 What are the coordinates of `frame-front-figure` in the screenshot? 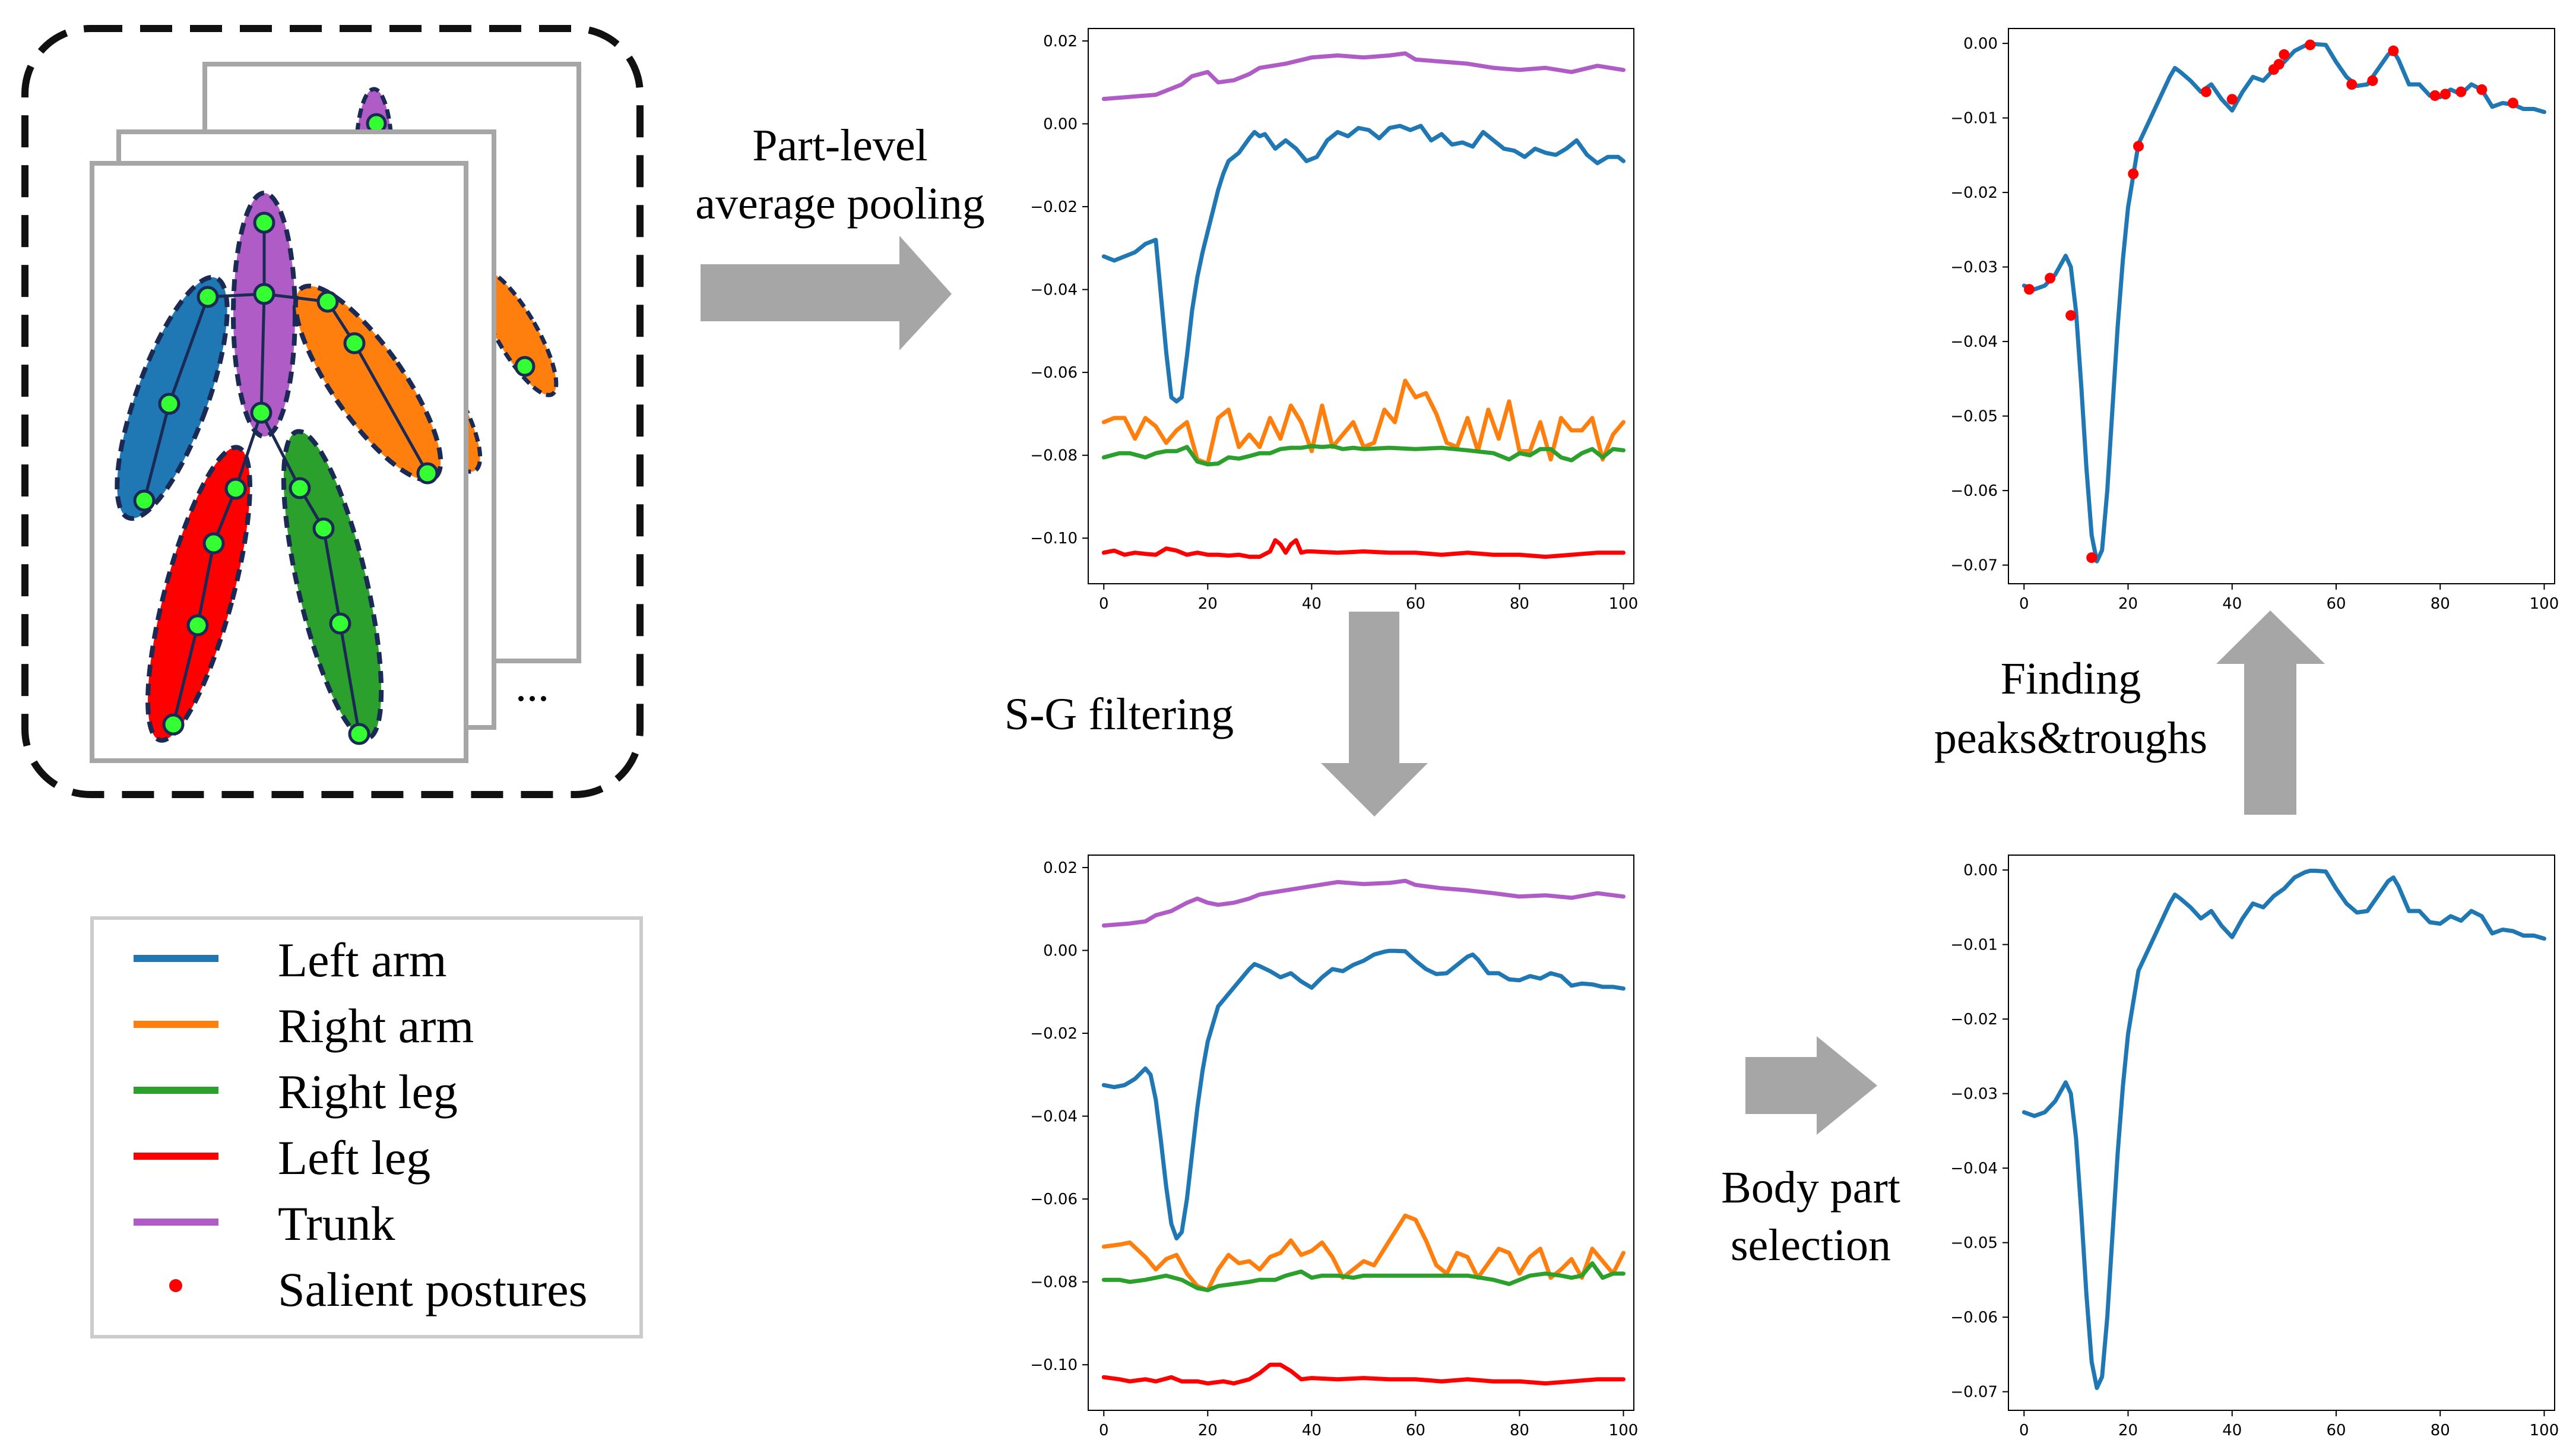 It's located at (279, 468).